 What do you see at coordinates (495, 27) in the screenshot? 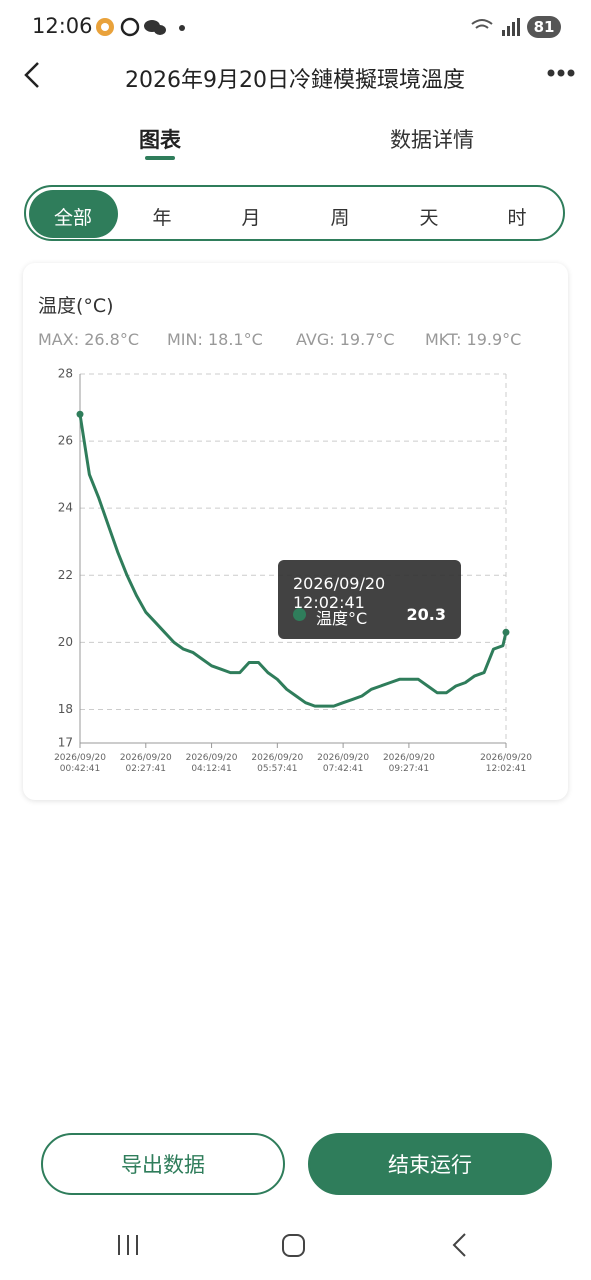
I see `signal-icons` at bounding box center [495, 27].